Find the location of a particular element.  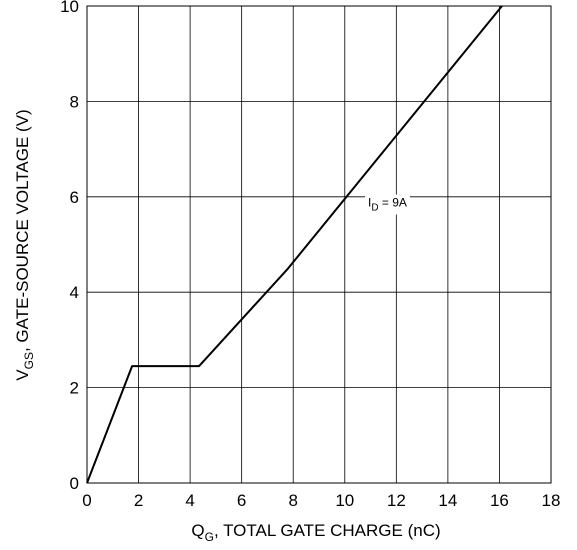

annotation-text: ID = 9A is located at coordinates (387, 205).